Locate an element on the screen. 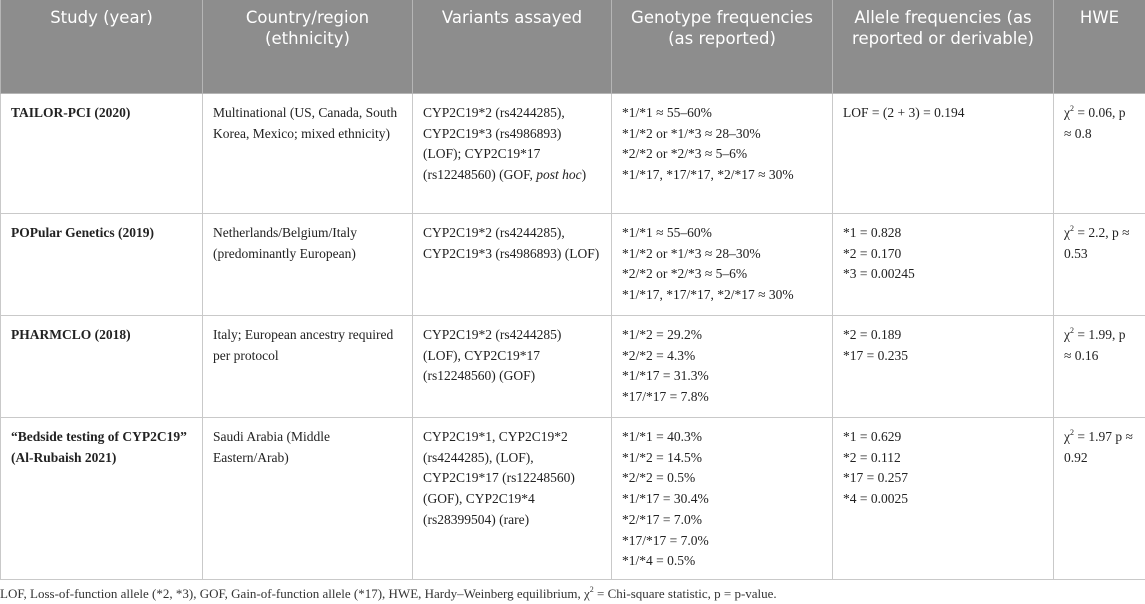  allele-line: *3 = 0.00245 is located at coordinates (879, 274).